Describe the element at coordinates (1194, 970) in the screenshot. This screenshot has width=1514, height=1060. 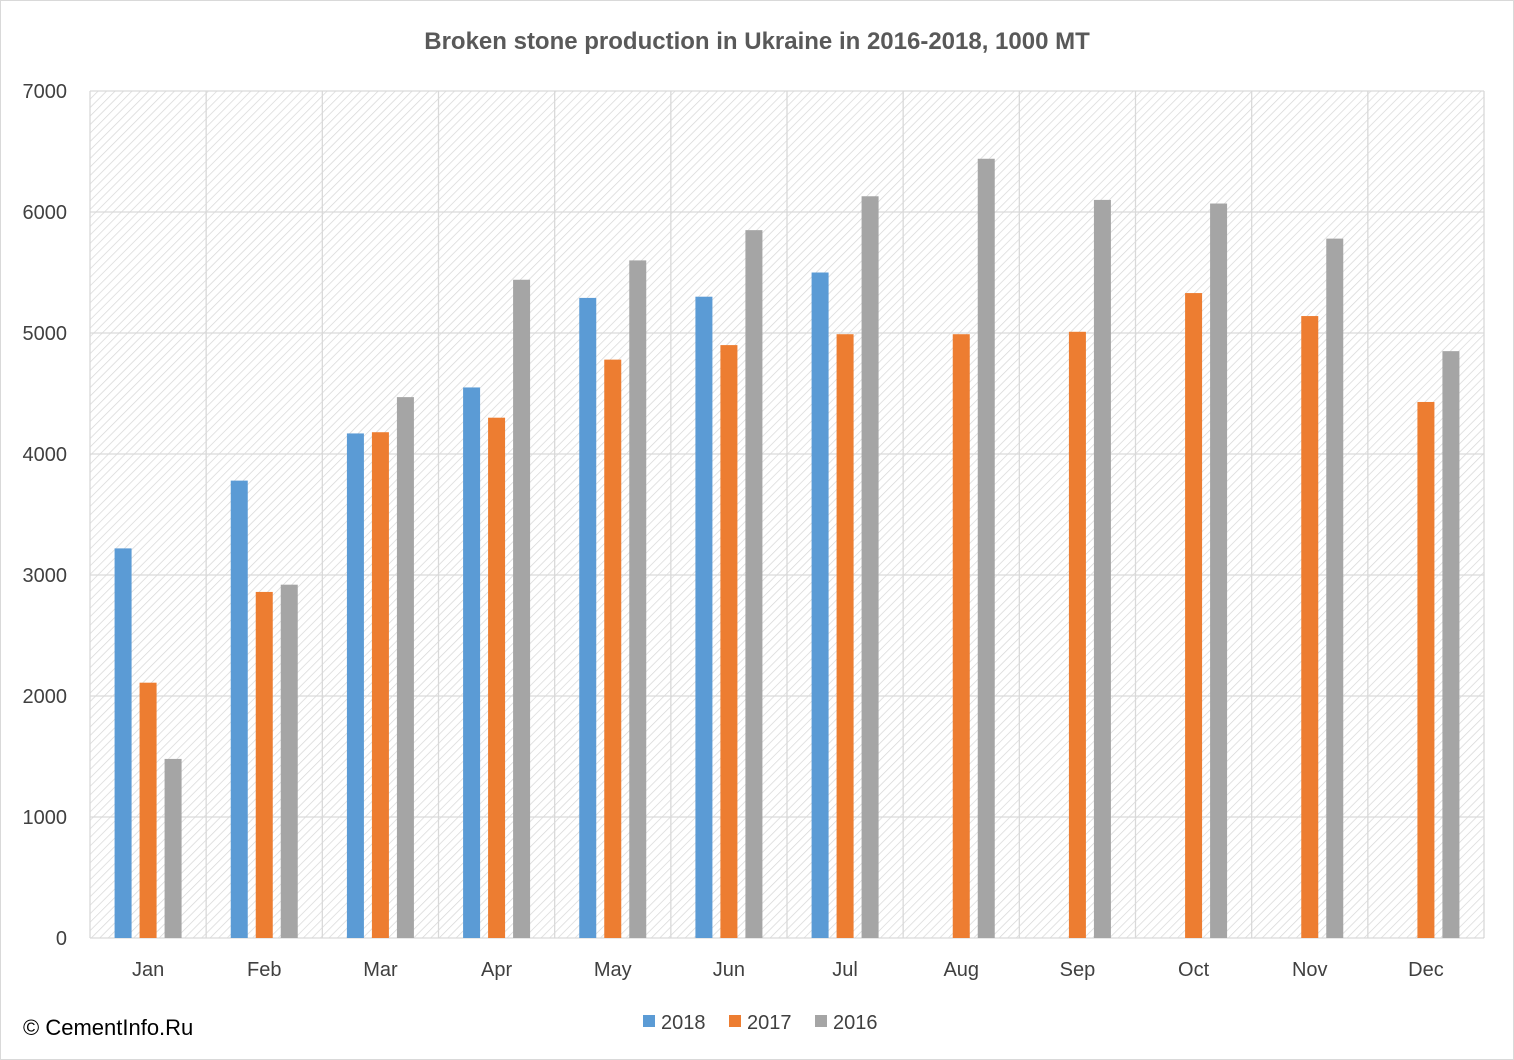
I see `x-tick-label: Oct` at that location.